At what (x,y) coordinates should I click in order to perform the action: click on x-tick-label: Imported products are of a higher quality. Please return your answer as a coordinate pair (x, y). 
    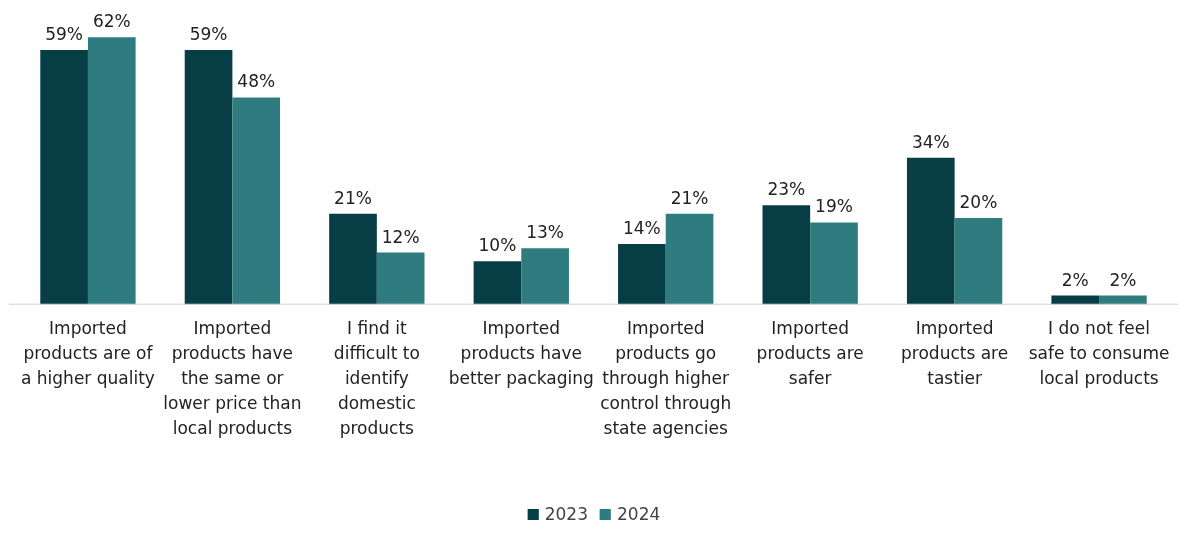
    Looking at the image, I should click on (88, 353).